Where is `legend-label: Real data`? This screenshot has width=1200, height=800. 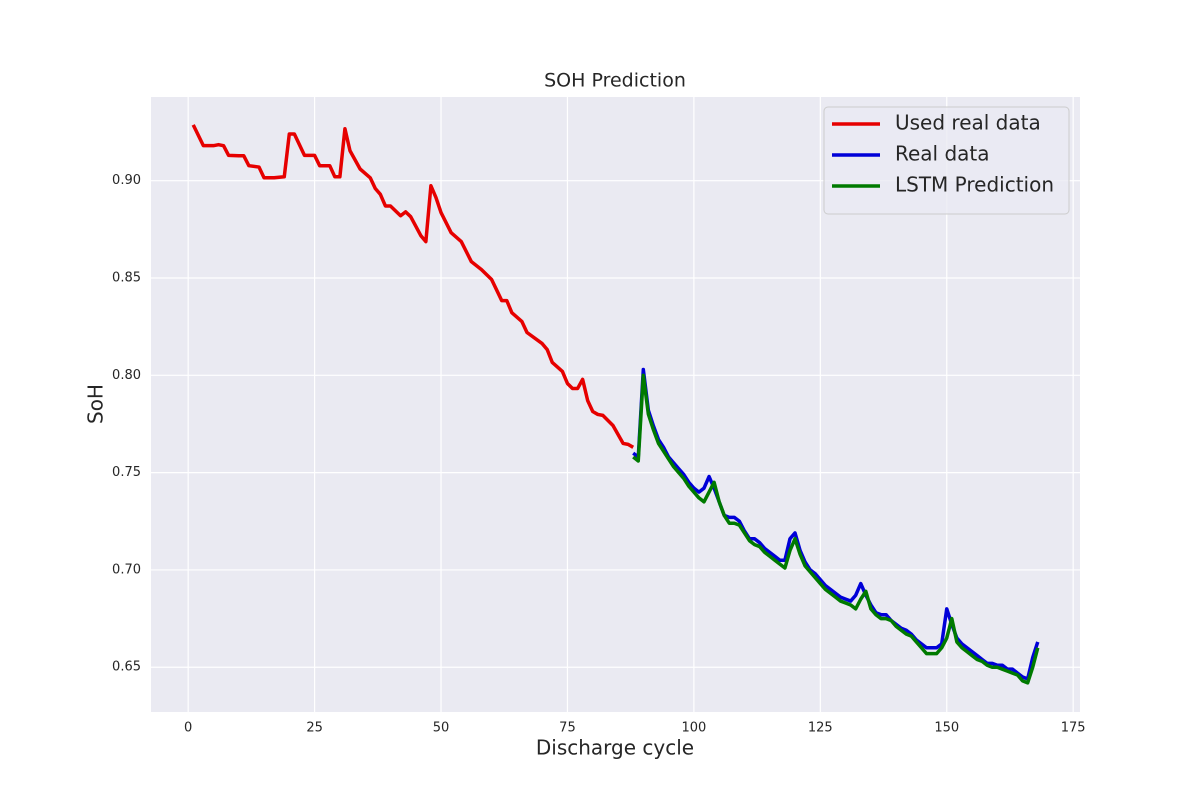 legend-label: Real data is located at coordinates (942, 154).